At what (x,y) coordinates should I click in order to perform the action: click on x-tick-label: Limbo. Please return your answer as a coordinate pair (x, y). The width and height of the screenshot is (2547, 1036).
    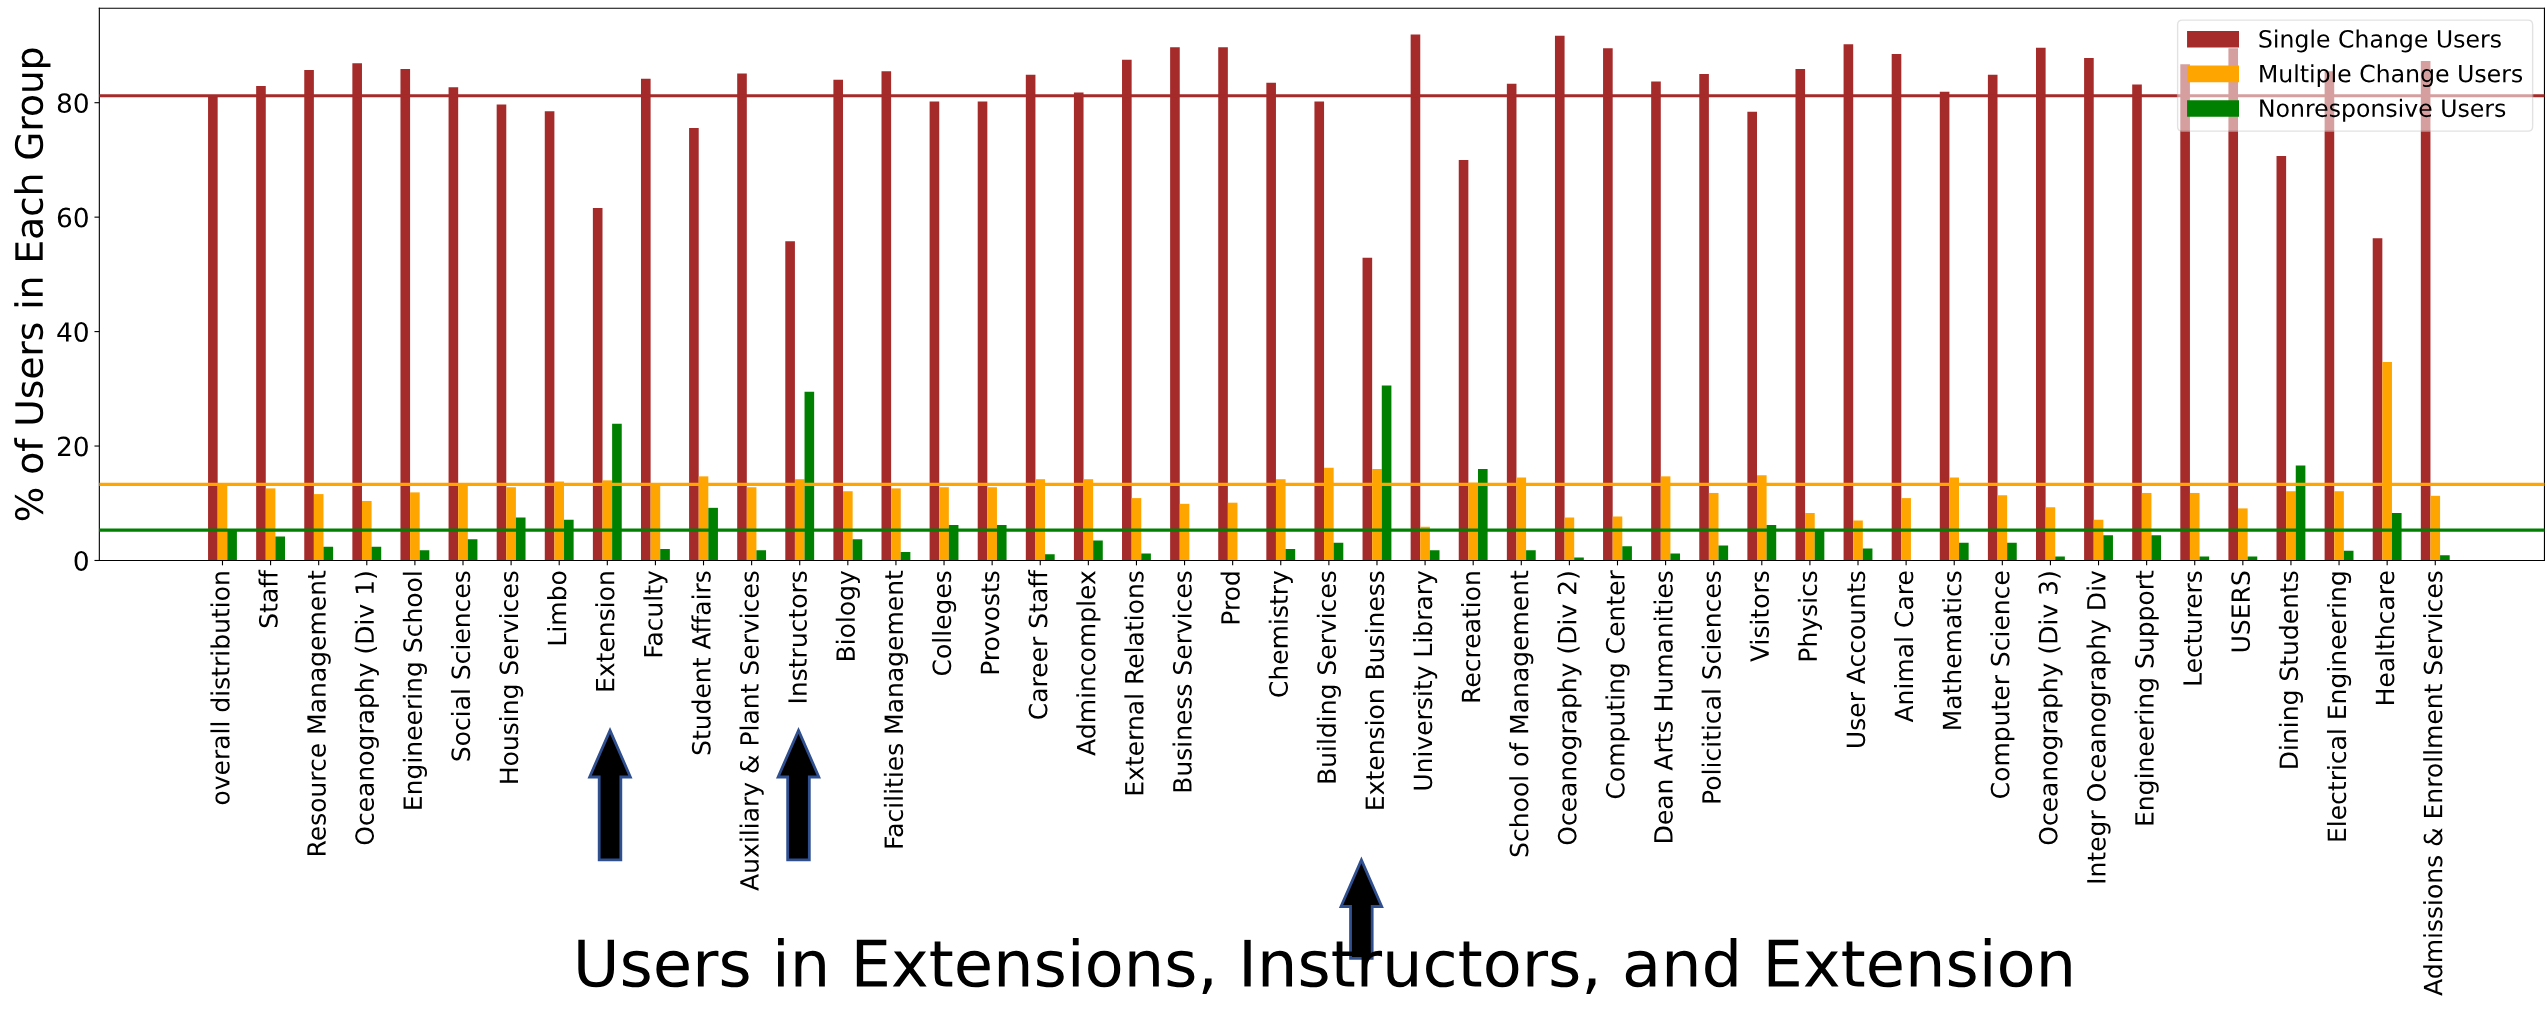
    Looking at the image, I should click on (557, 608).